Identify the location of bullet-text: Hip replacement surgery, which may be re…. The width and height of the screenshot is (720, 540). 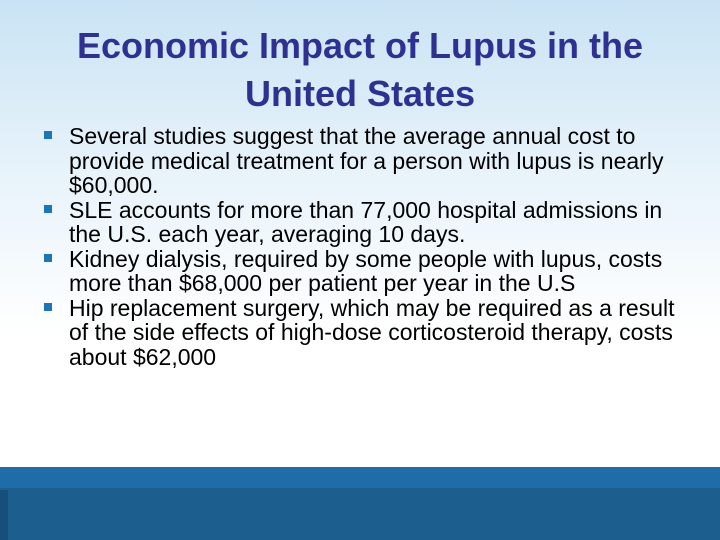
(372, 332).